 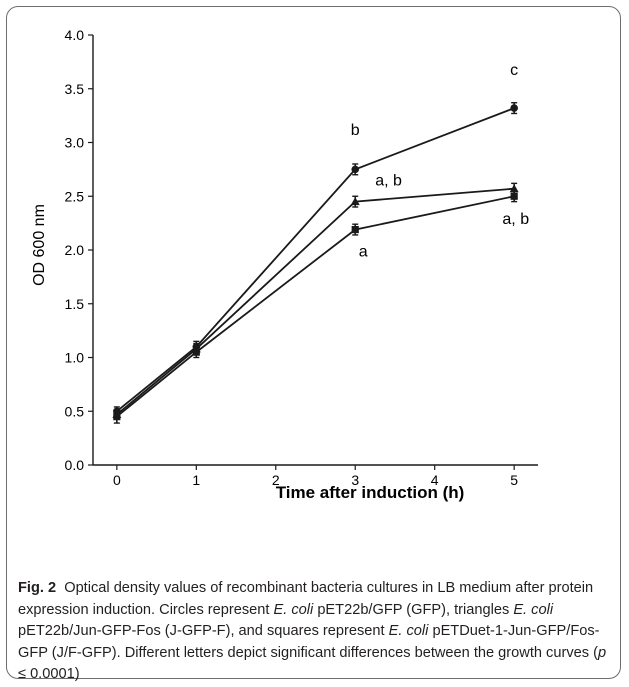 What do you see at coordinates (75, 250) in the screenshot?
I see `y-tick-label: 2.0` at bounding box center [75, 250].